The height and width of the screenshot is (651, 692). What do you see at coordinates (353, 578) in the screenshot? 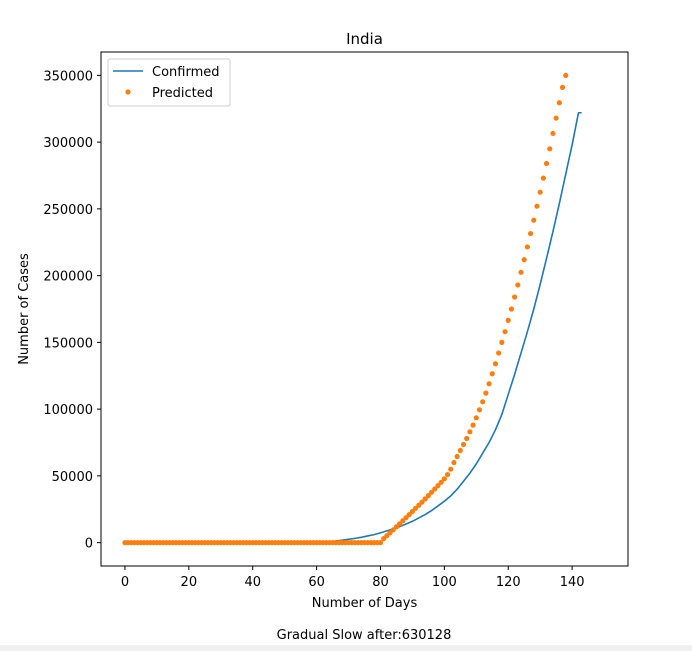
I see `x-axis: 0 20 40 60 80 100 120 140` at bounding box center [353, 578].